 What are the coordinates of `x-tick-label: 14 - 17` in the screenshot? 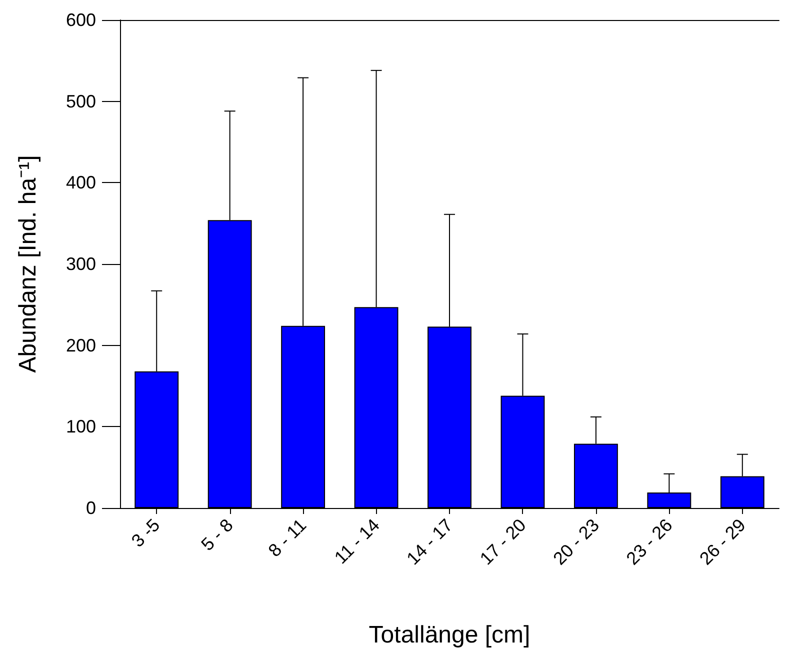 It's located at (429, 541).